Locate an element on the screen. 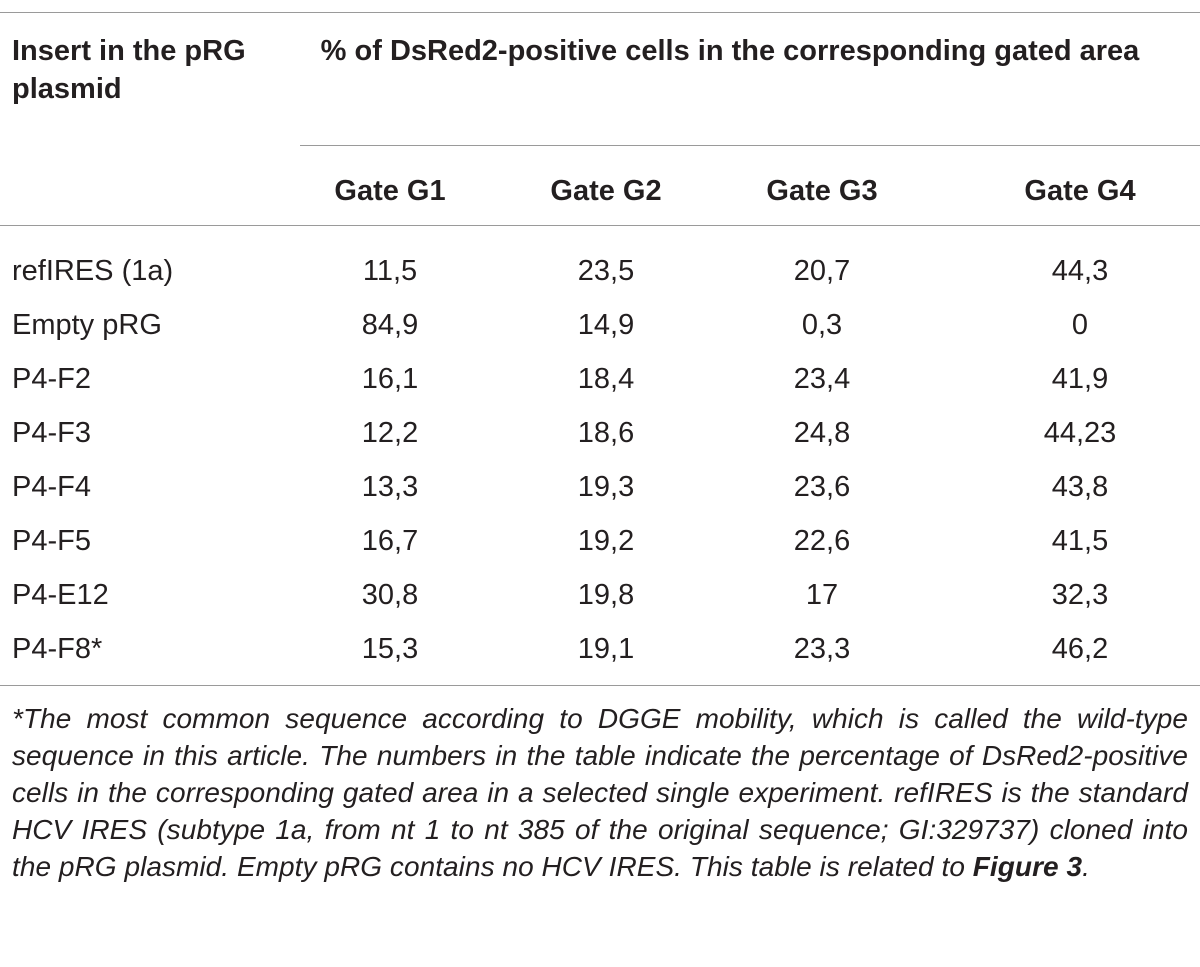 Image resolution: width=1200 pixels, height=967 pixels. footnote-end: . is located at coordinates (1086, 866).